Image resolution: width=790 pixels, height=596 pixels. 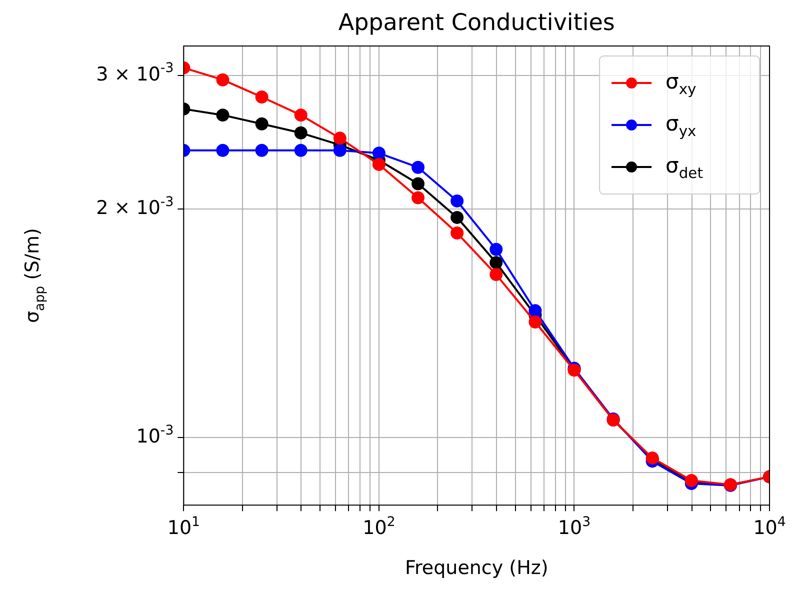 What do you see at coordinates (476, 568) in the screenshot?
I see `x-axis-title: Frequency (Hz)` at bounding box center [476, 568].